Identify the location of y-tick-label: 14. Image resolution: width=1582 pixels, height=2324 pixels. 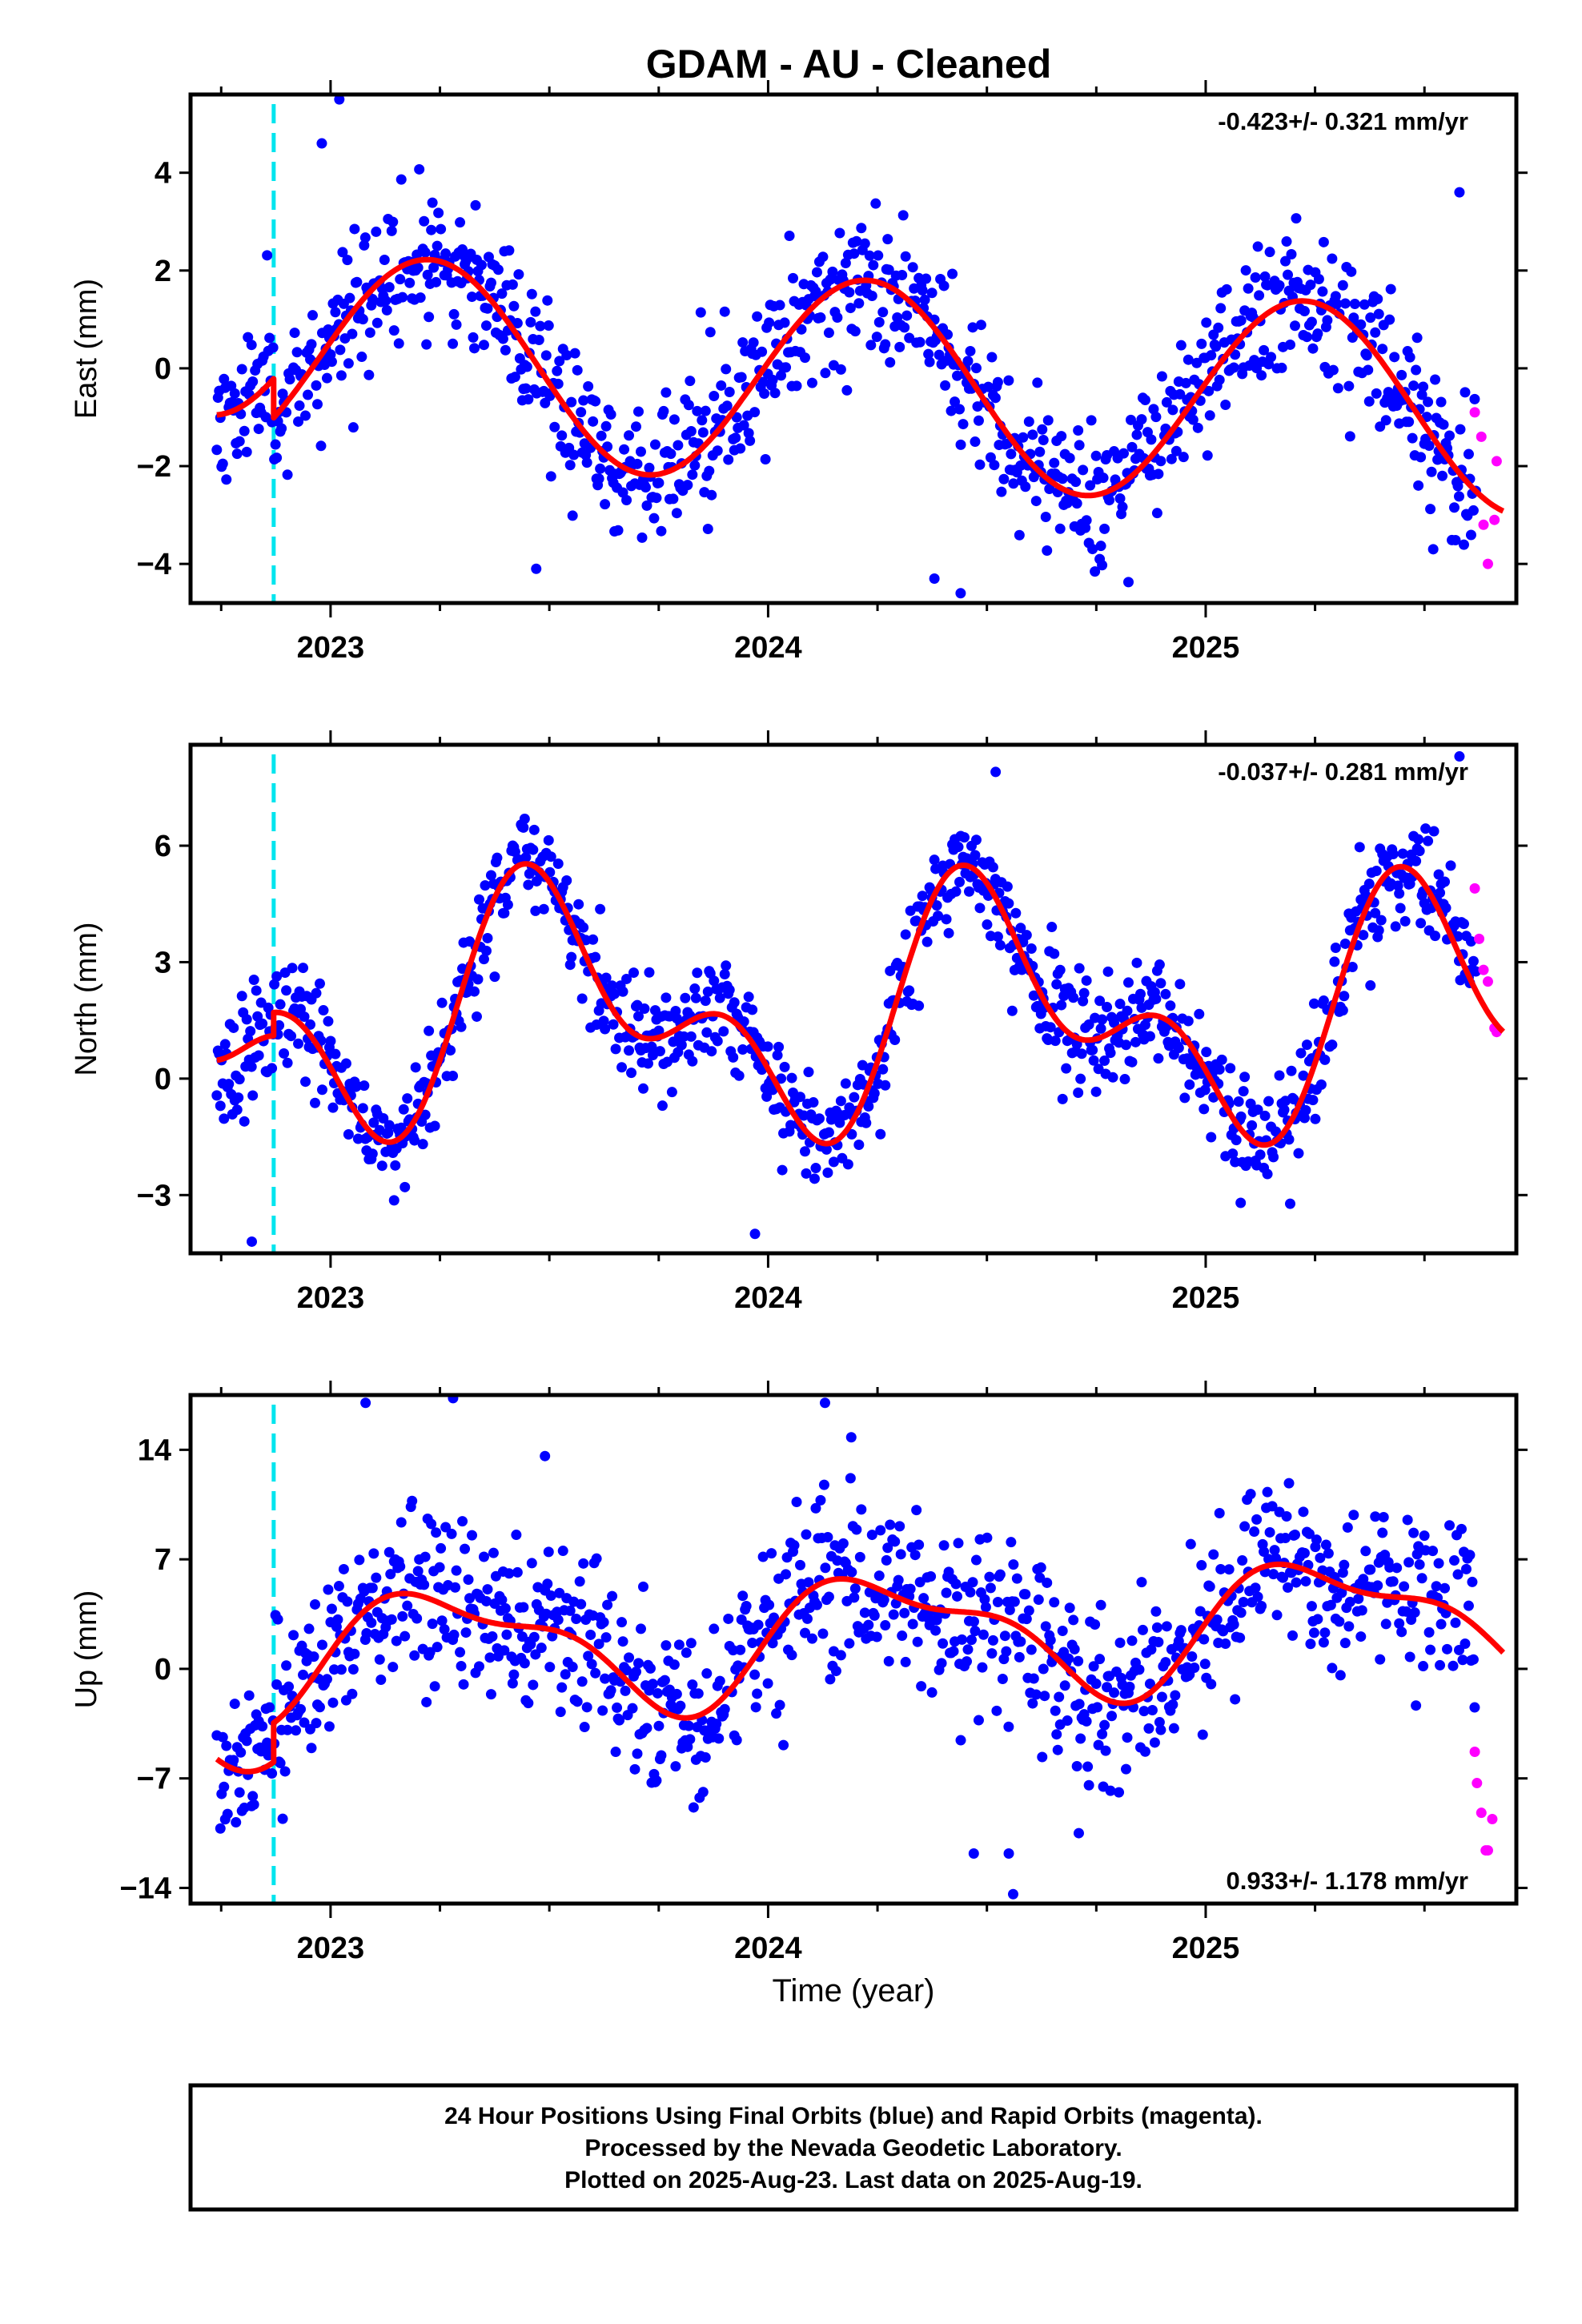
(154, 1450).